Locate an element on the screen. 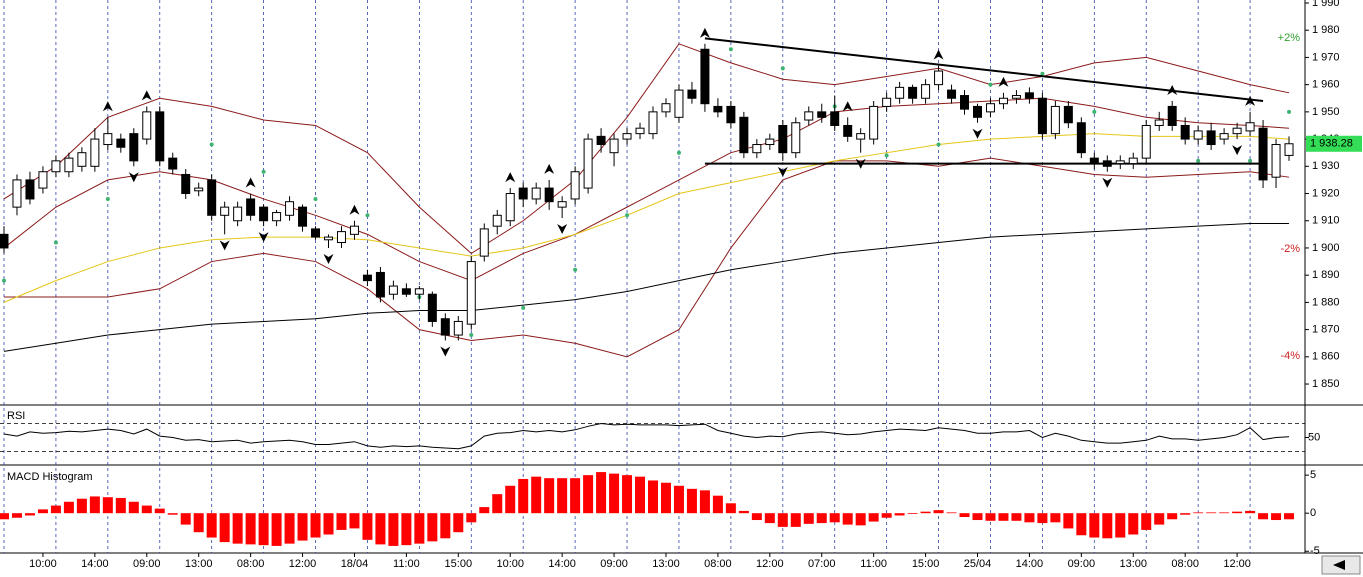 This screenshot has height=577, width=1363. scroll-button is located at coordinates (1341, 565).